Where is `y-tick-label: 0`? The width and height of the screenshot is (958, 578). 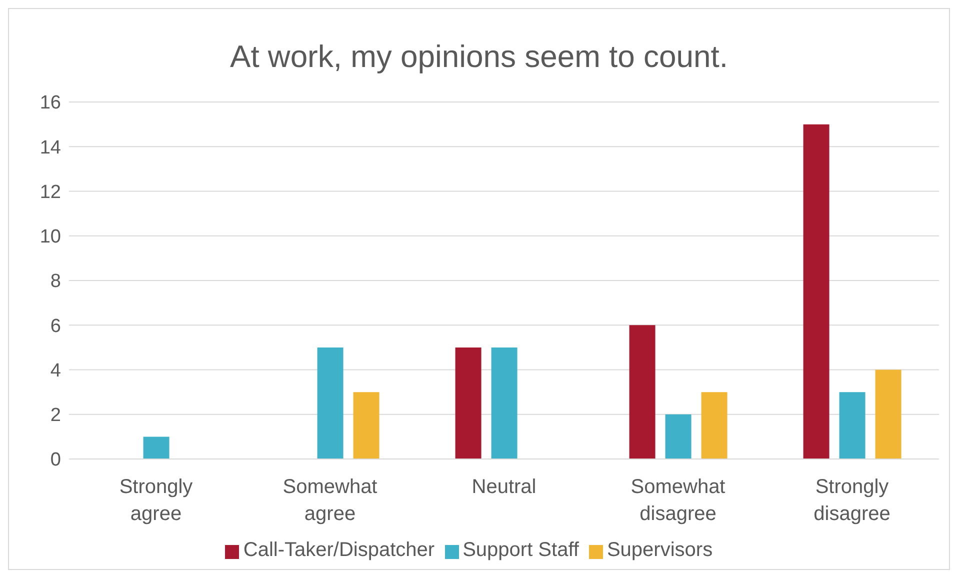
y-tick-label: 0 is located at coordinates (55, 460).